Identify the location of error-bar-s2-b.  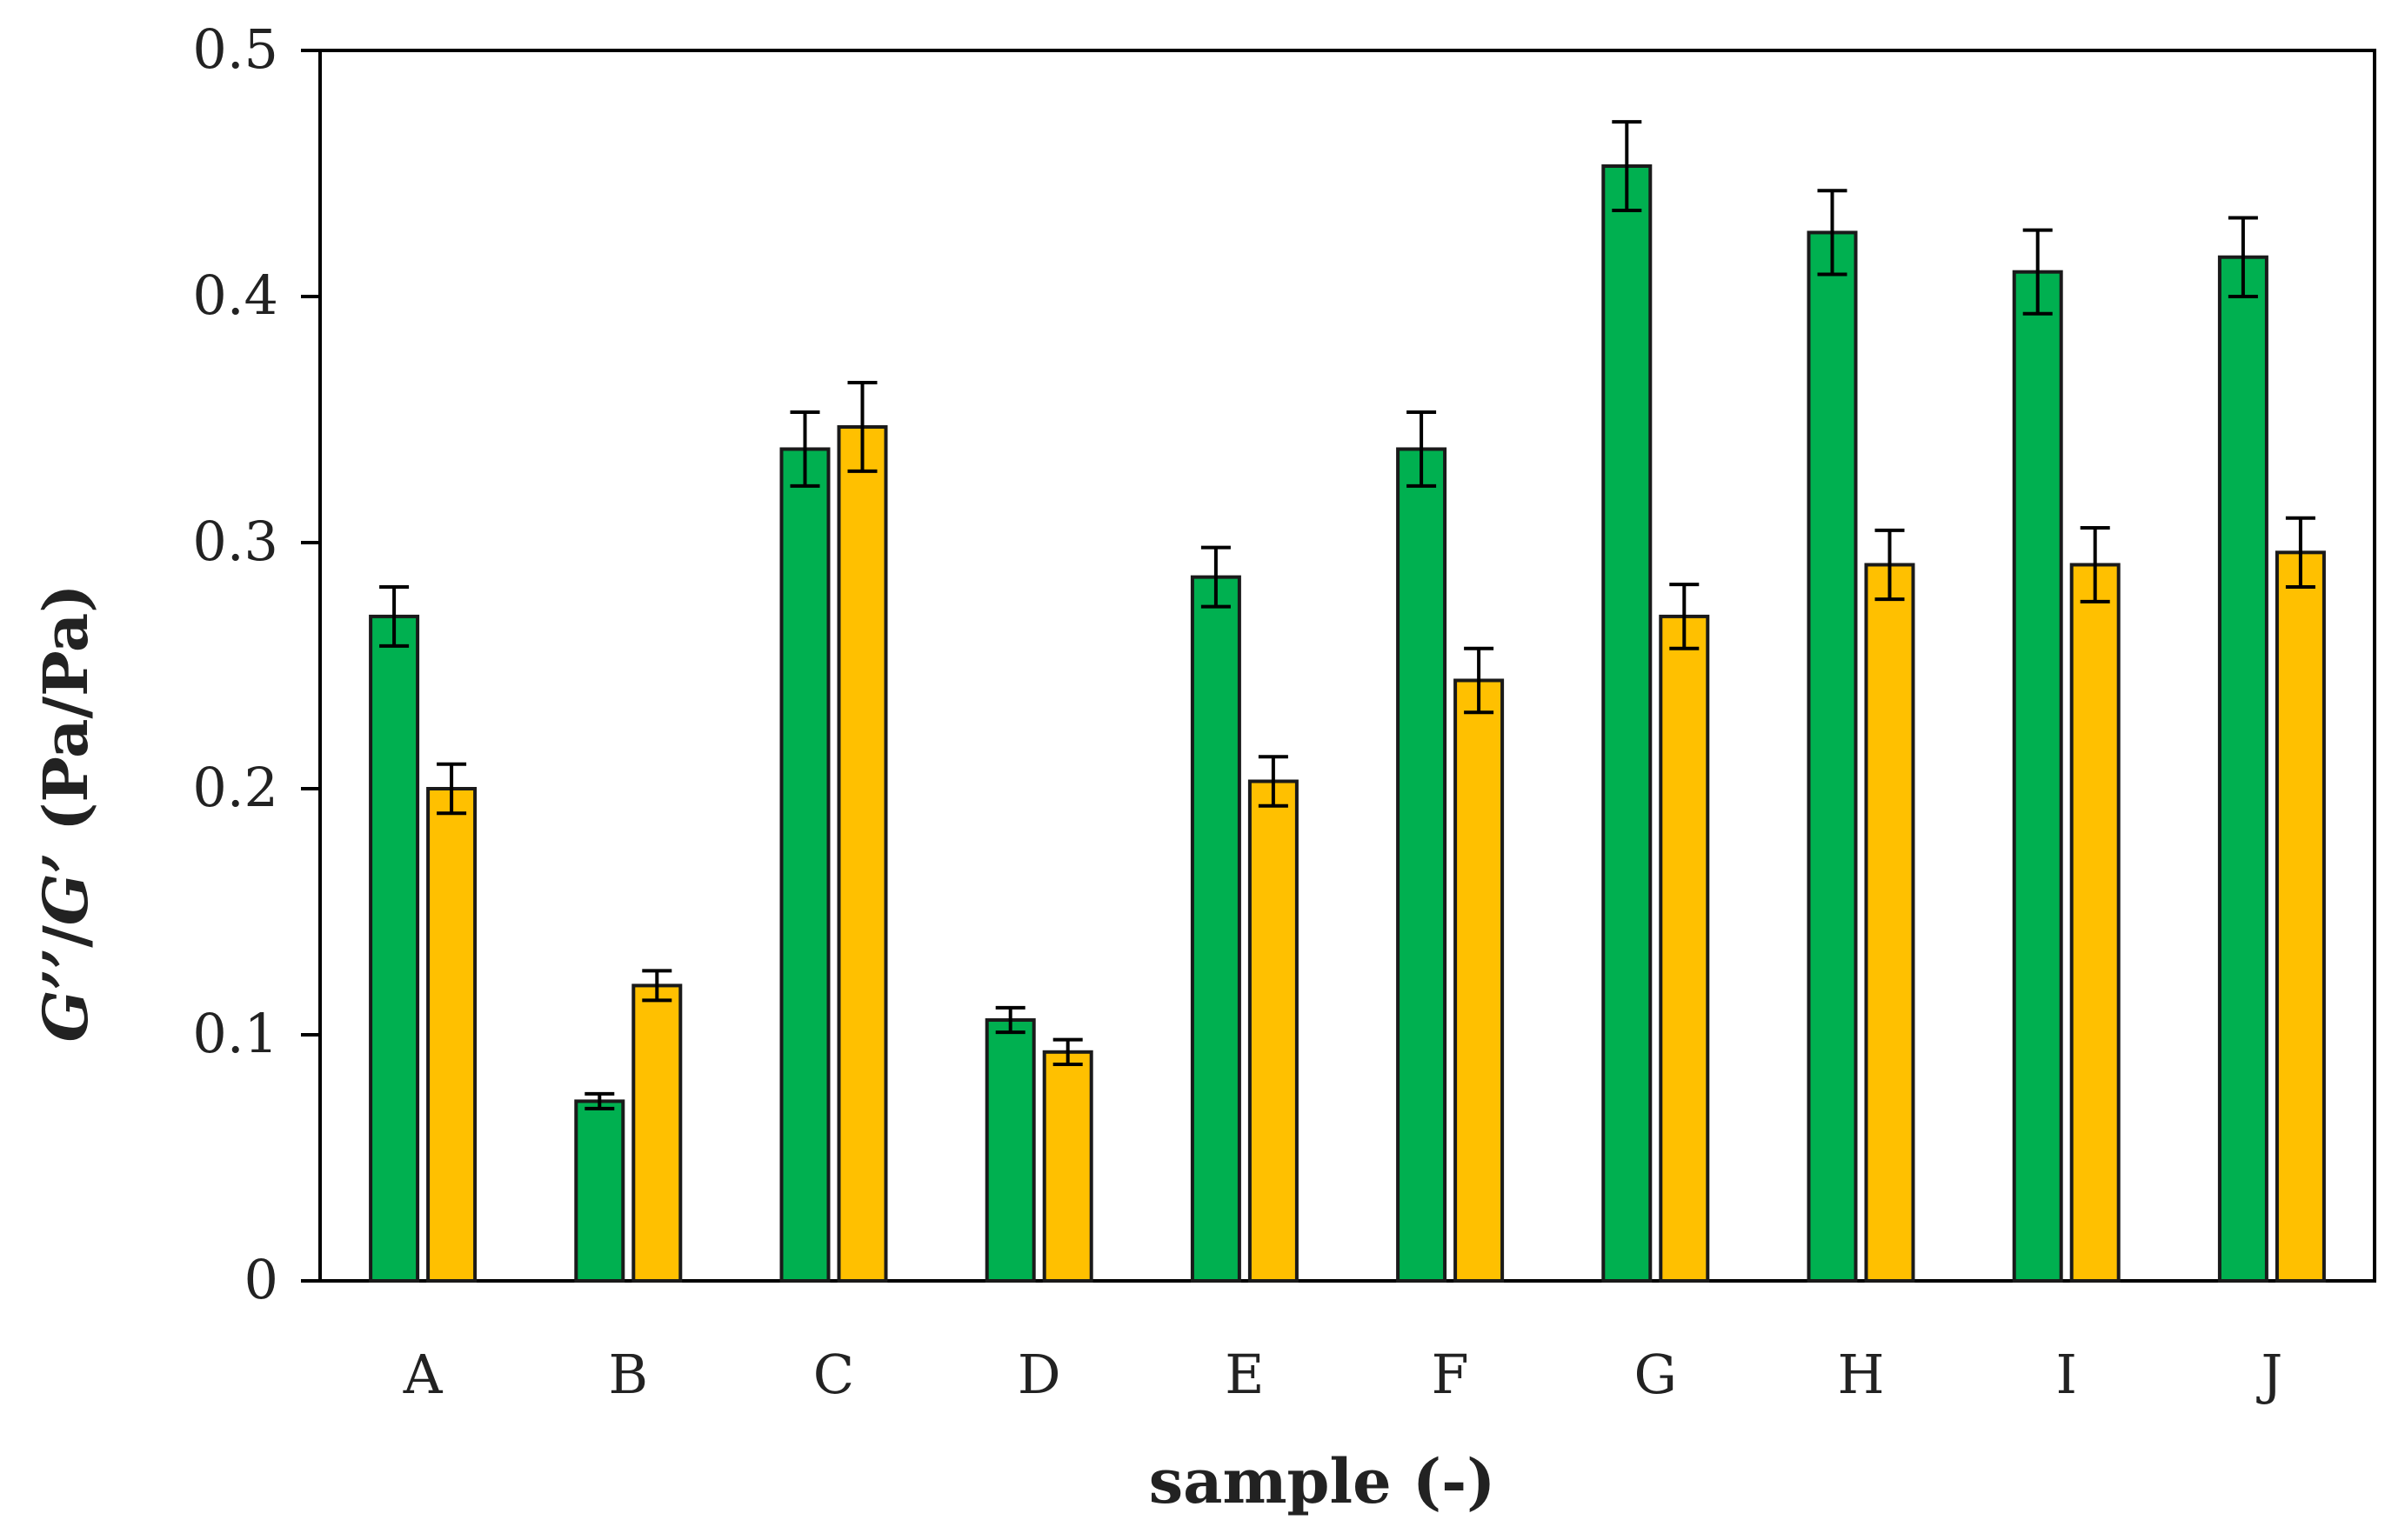
(657, 986).